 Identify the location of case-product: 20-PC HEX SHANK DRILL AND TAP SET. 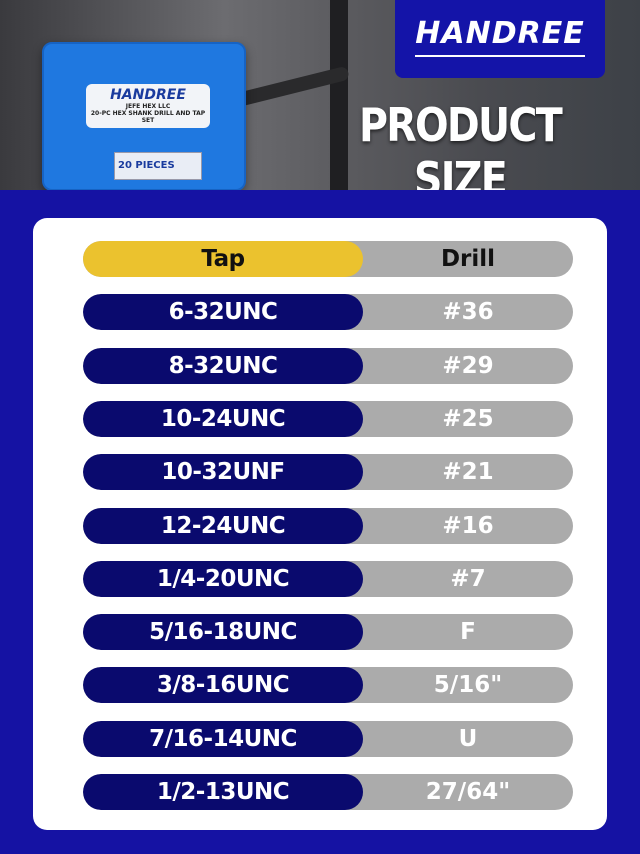
(148, 117).